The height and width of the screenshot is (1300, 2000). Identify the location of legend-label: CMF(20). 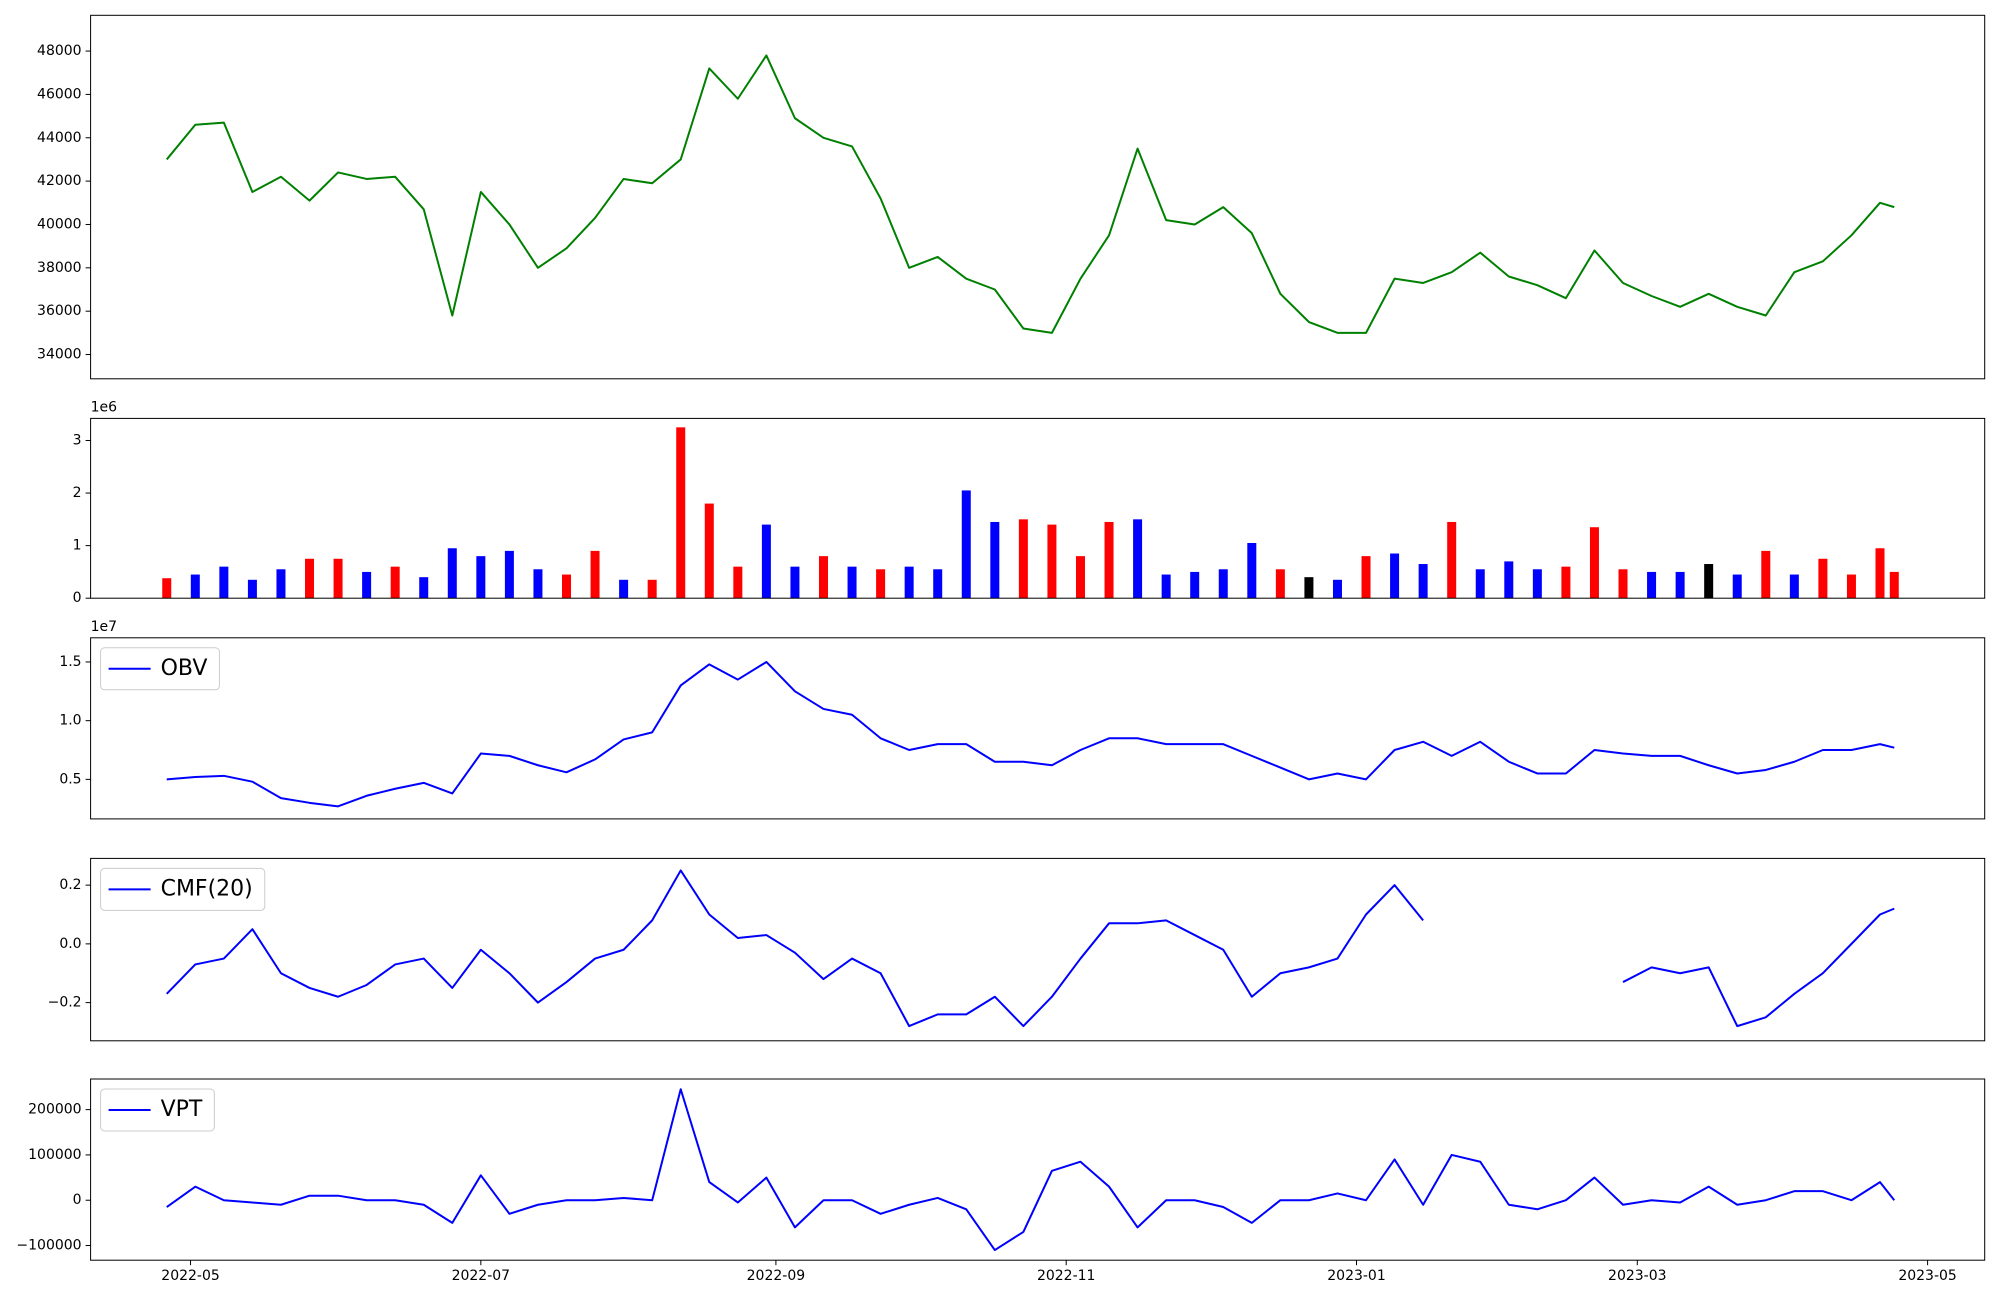
(207, 888).